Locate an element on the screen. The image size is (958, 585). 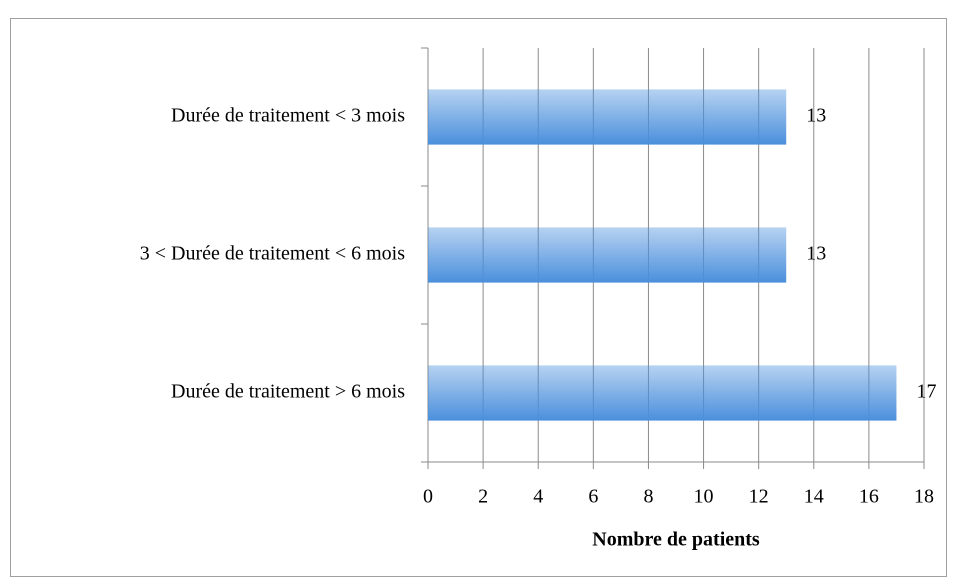
x-axis-title: Nombre de patients is located at coordinates (676, 540).